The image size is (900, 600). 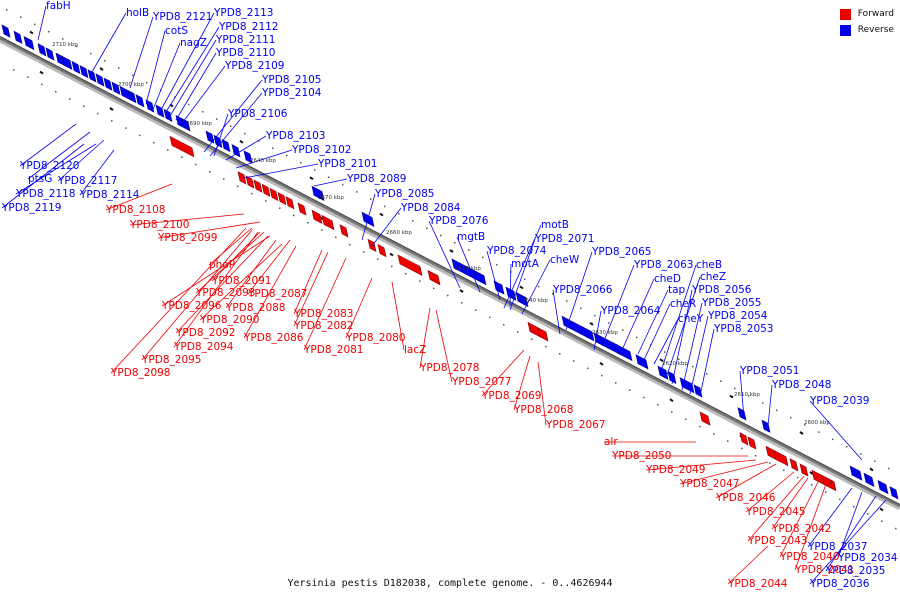 What do you see at coordinates (817, 423) in the screenshot?
I see `kbp-tick-label: 2600 kbp` at bounding box center [817, 423].